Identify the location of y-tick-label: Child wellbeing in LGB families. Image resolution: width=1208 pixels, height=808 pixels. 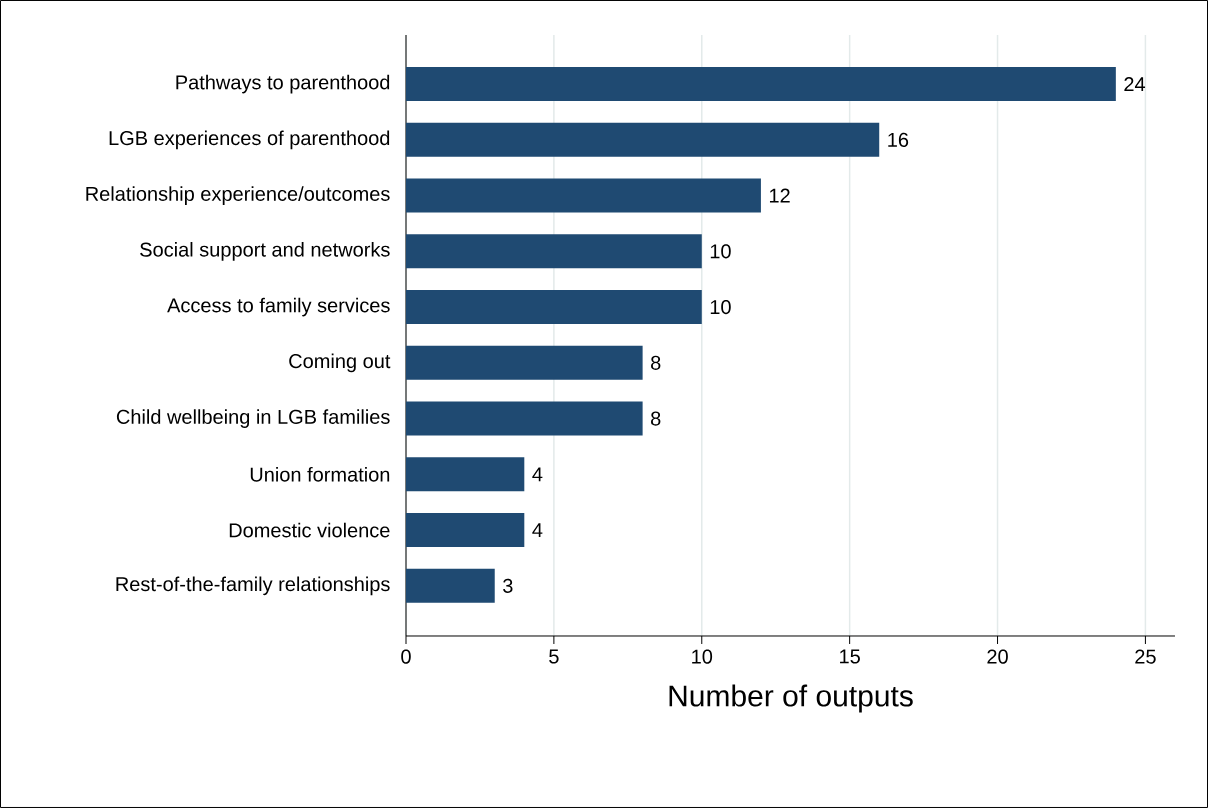
(253, 418).